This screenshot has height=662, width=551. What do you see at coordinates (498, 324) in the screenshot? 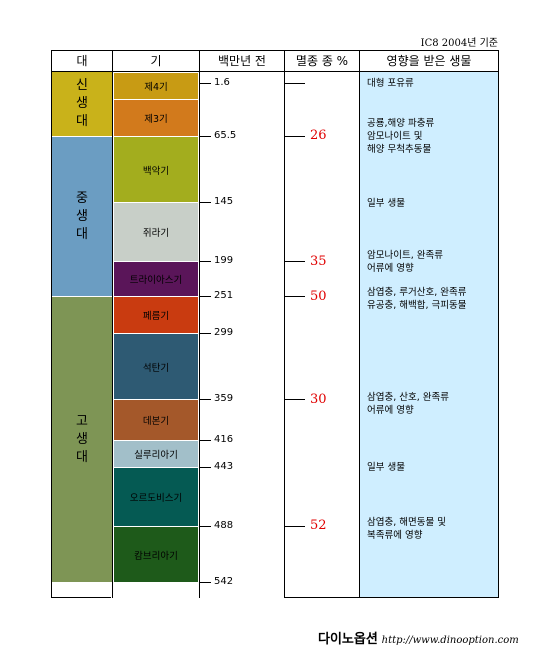
I see `grid-line-right` at bounding box center [498, 324].